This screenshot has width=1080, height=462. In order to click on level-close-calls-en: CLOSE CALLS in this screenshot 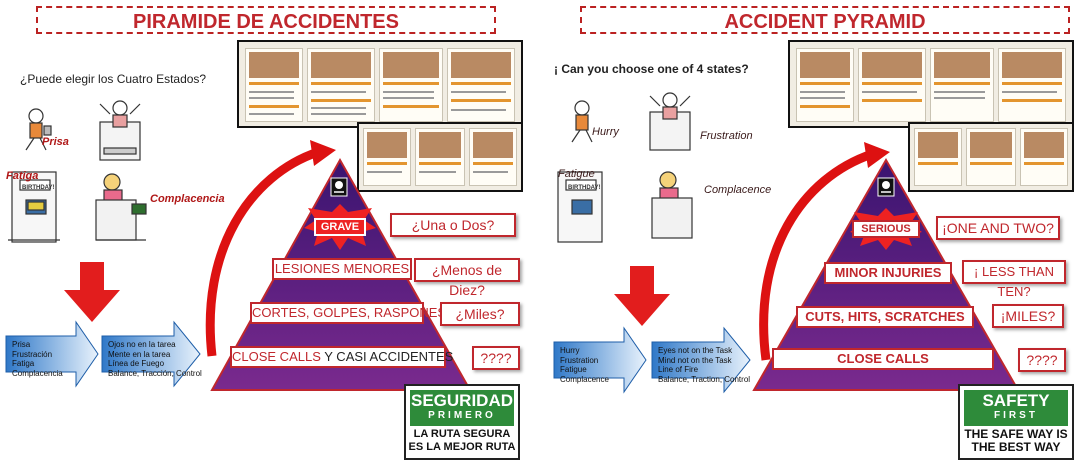, I will do `click(883, 359)`.